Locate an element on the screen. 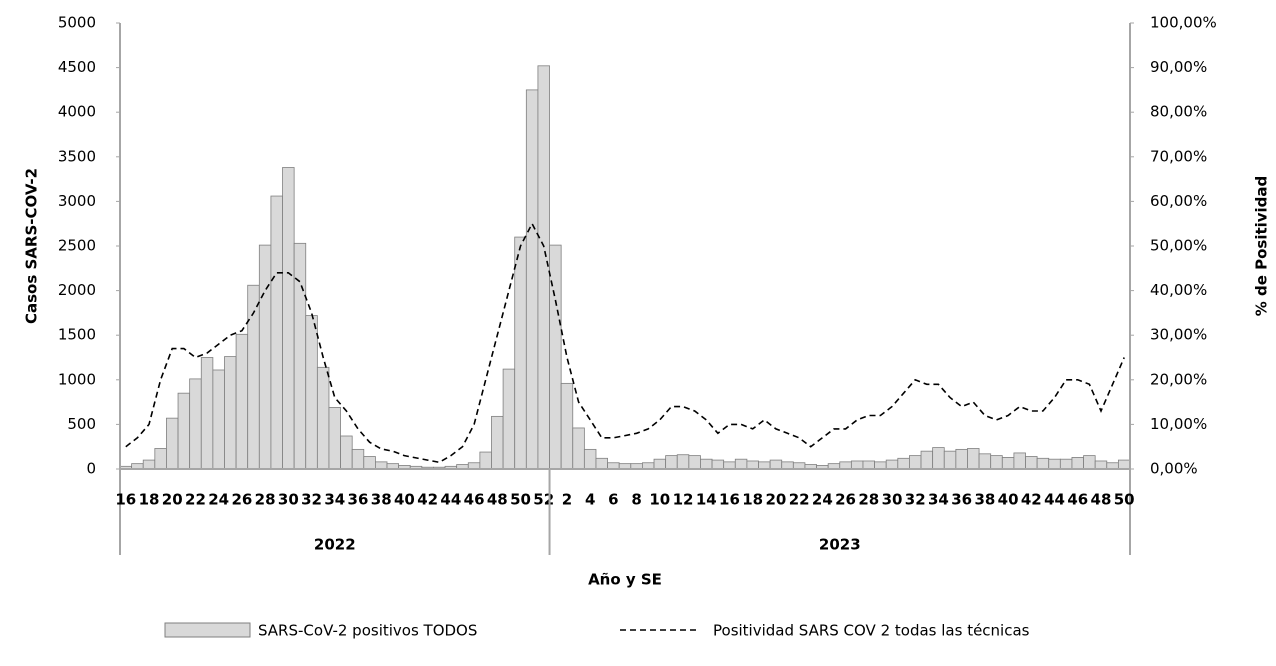  x-tick-label: 12 is located at coordinates (683, 500).